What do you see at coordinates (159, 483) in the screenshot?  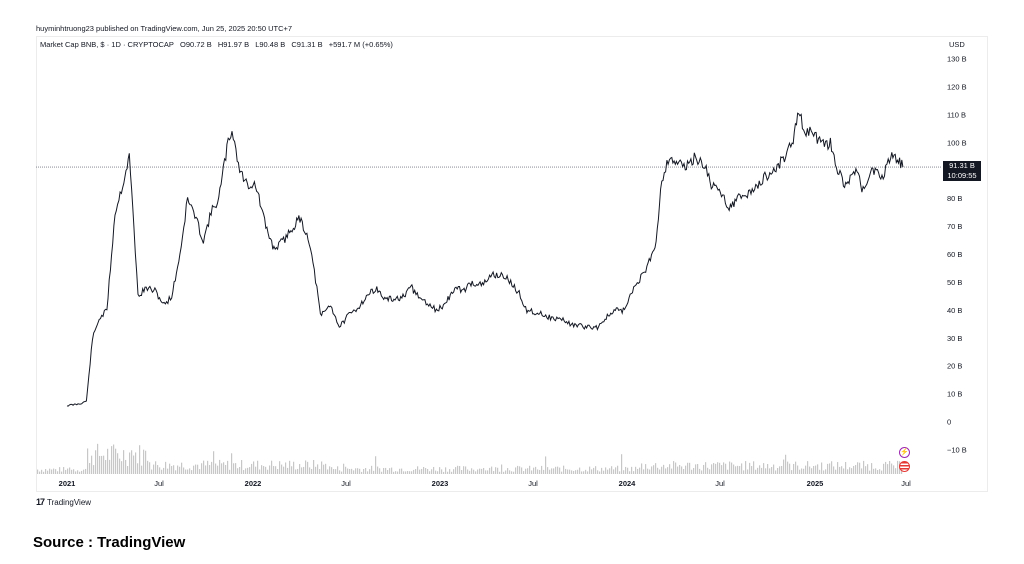 I see `x-tick-label: Jul` at bounding box center [159, 483].